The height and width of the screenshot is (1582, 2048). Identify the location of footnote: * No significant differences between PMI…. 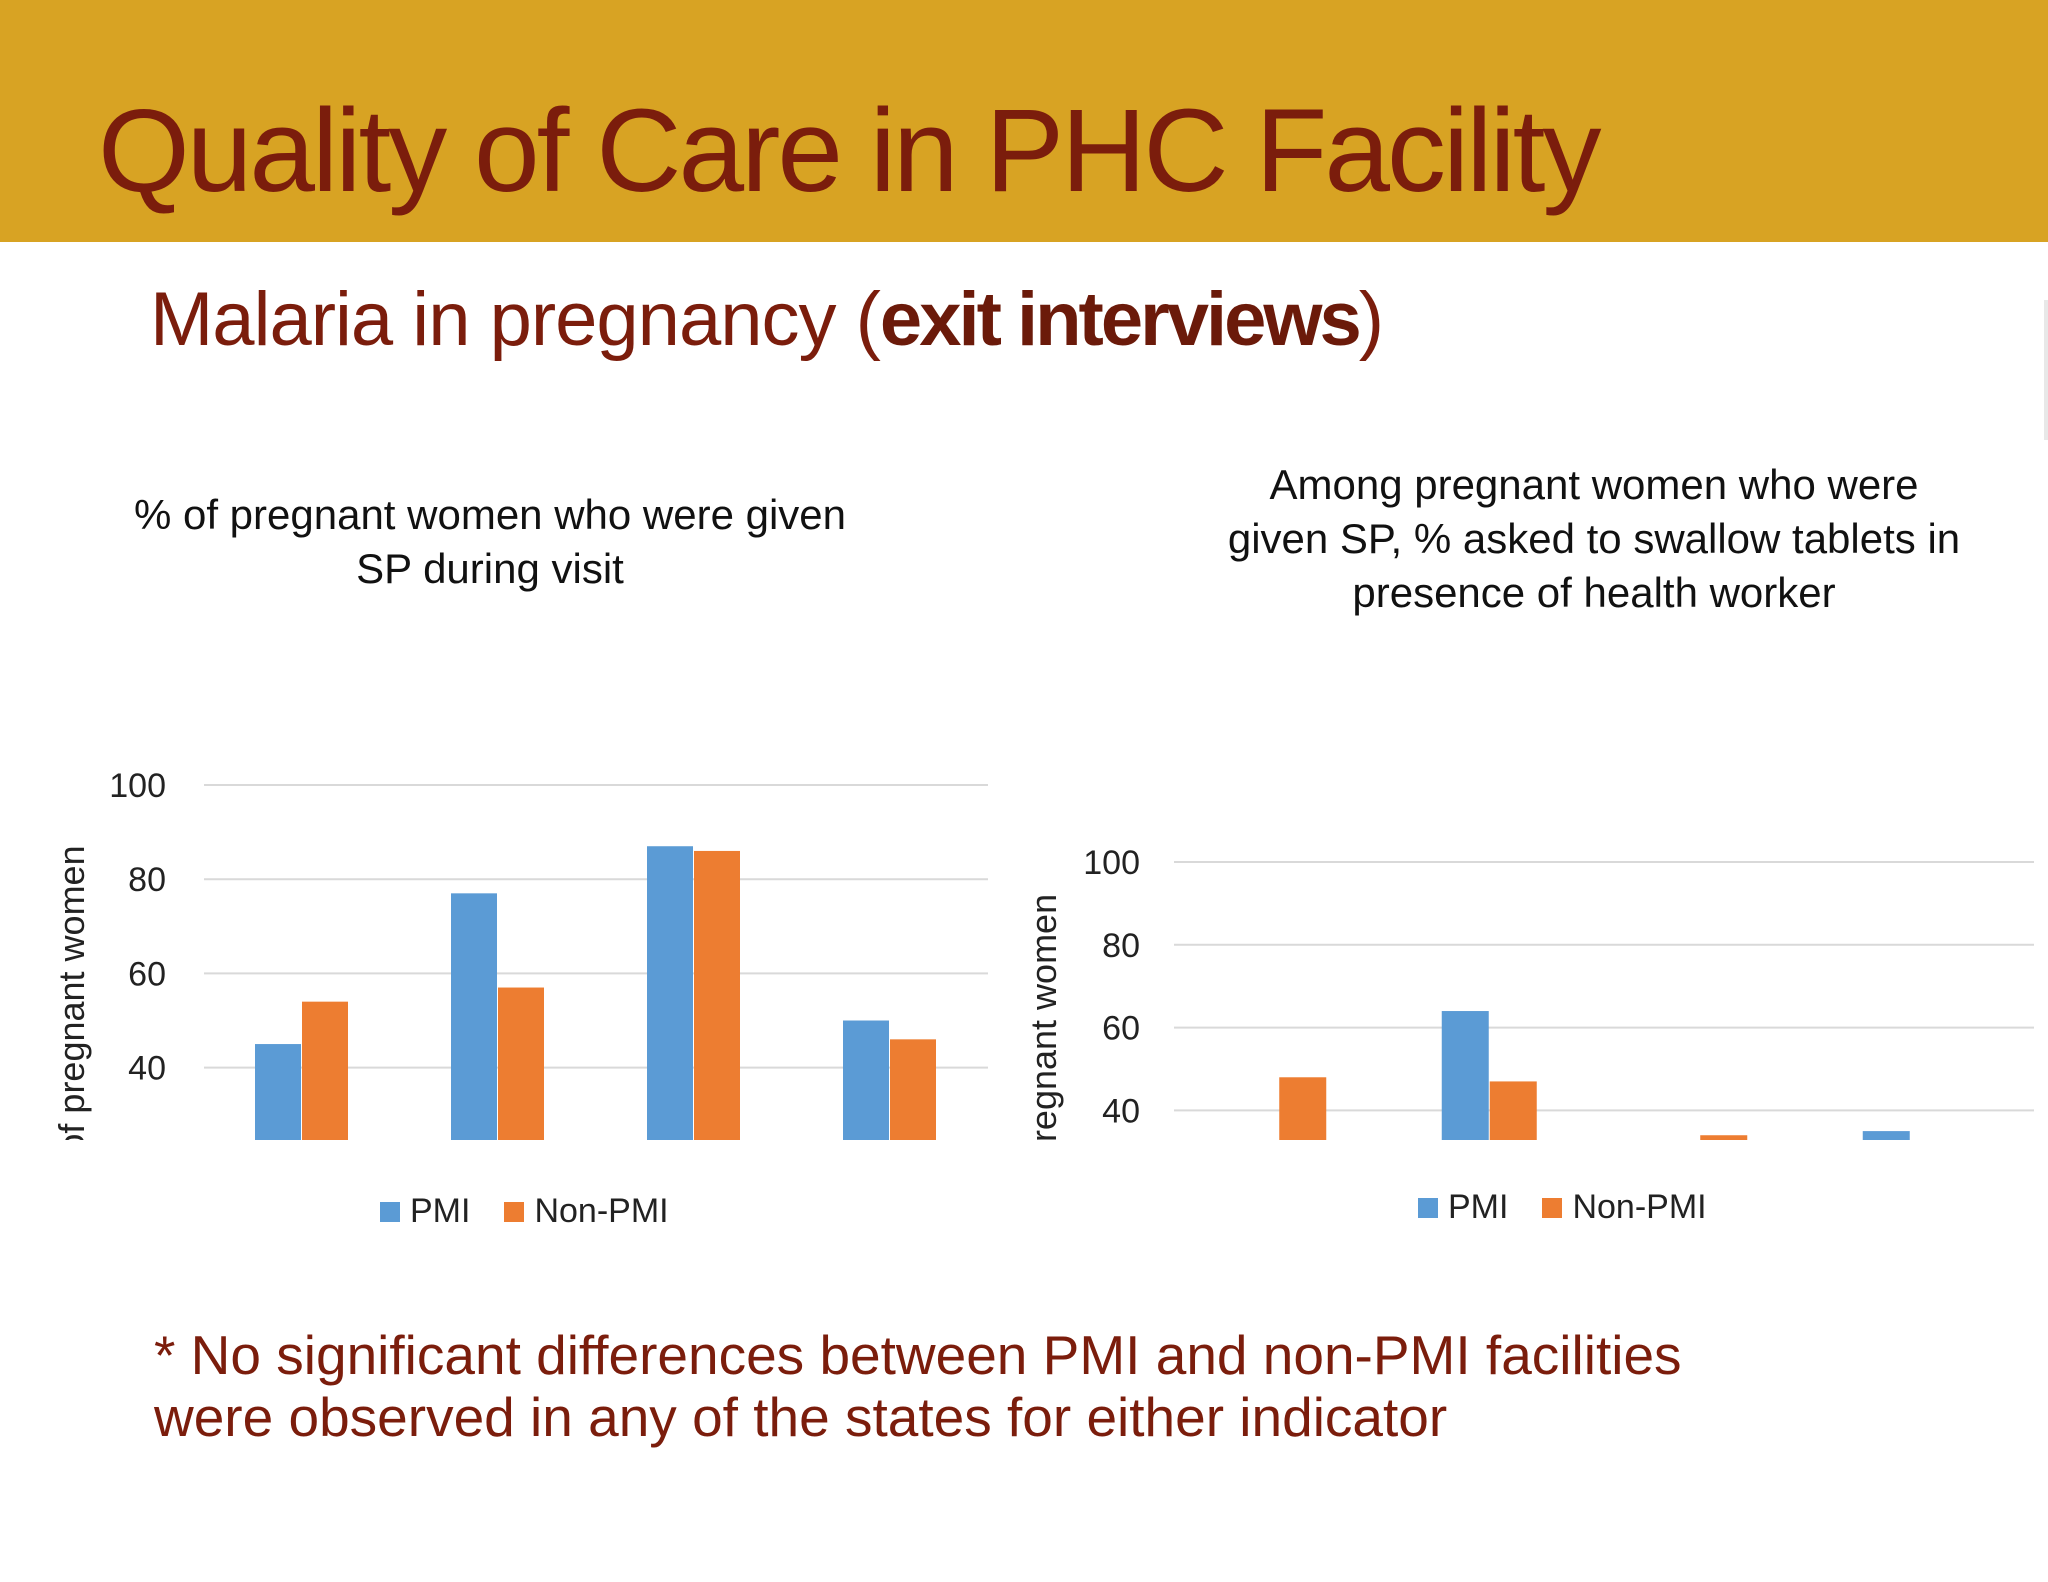
(1054, 1386).